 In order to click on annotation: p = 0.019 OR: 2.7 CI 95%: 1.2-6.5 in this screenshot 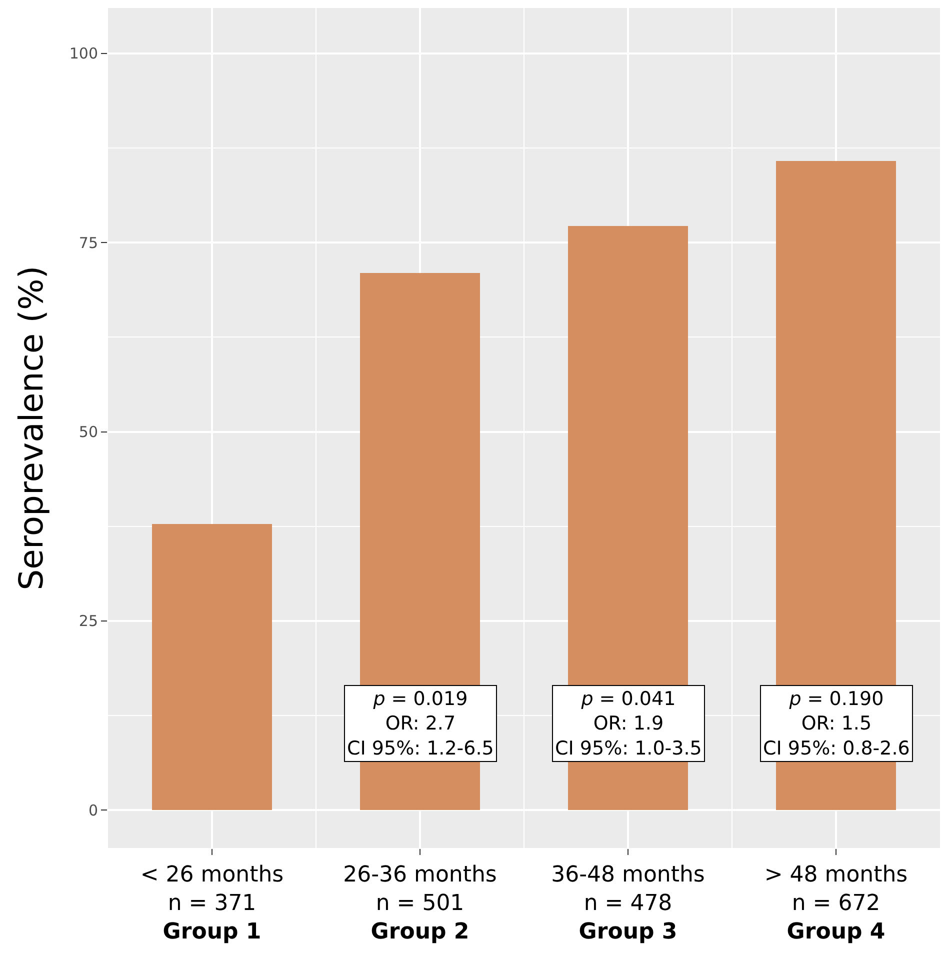, I will do `click(420, 724)`.